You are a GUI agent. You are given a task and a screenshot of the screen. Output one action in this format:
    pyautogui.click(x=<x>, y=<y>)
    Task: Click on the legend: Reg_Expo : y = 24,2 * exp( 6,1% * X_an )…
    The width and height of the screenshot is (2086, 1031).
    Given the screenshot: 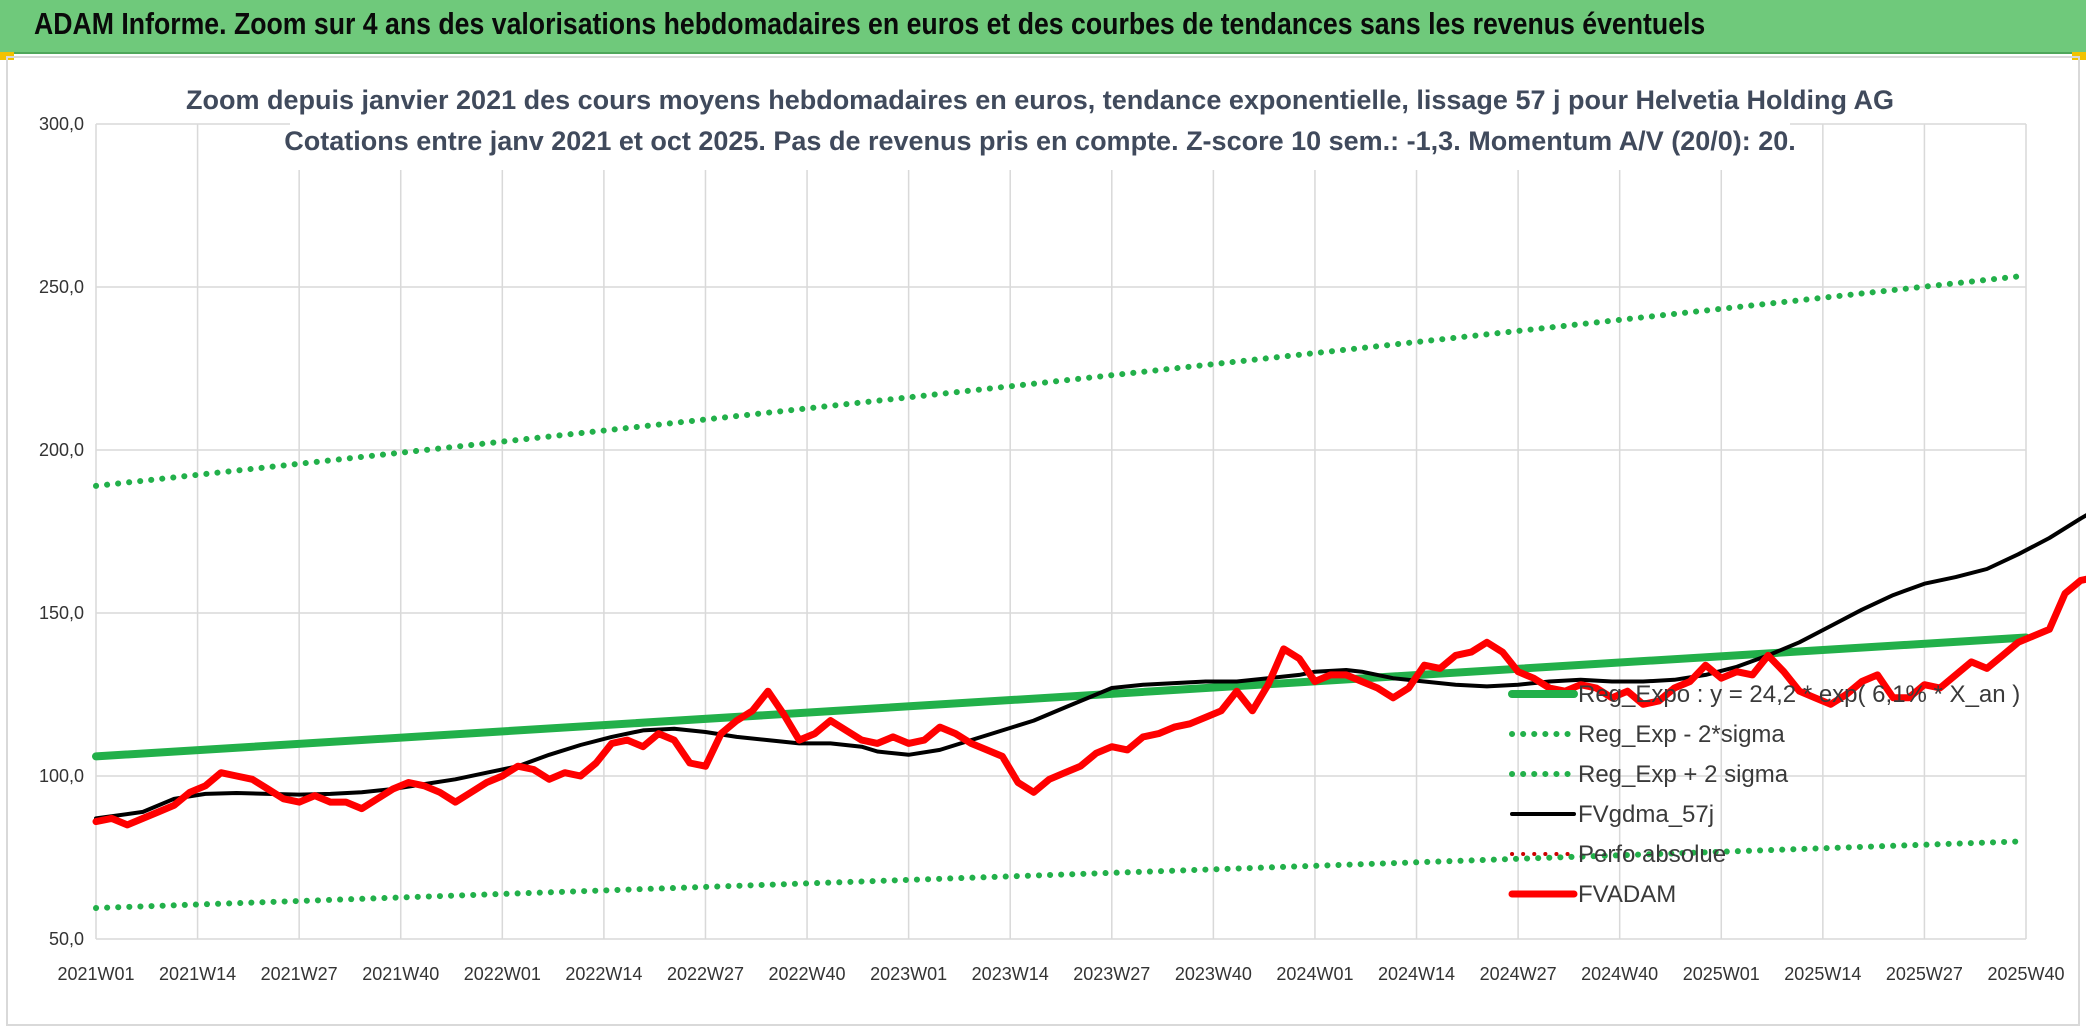 What is the action you would take?
    pyautogui.click(x=1764, y=794)
    